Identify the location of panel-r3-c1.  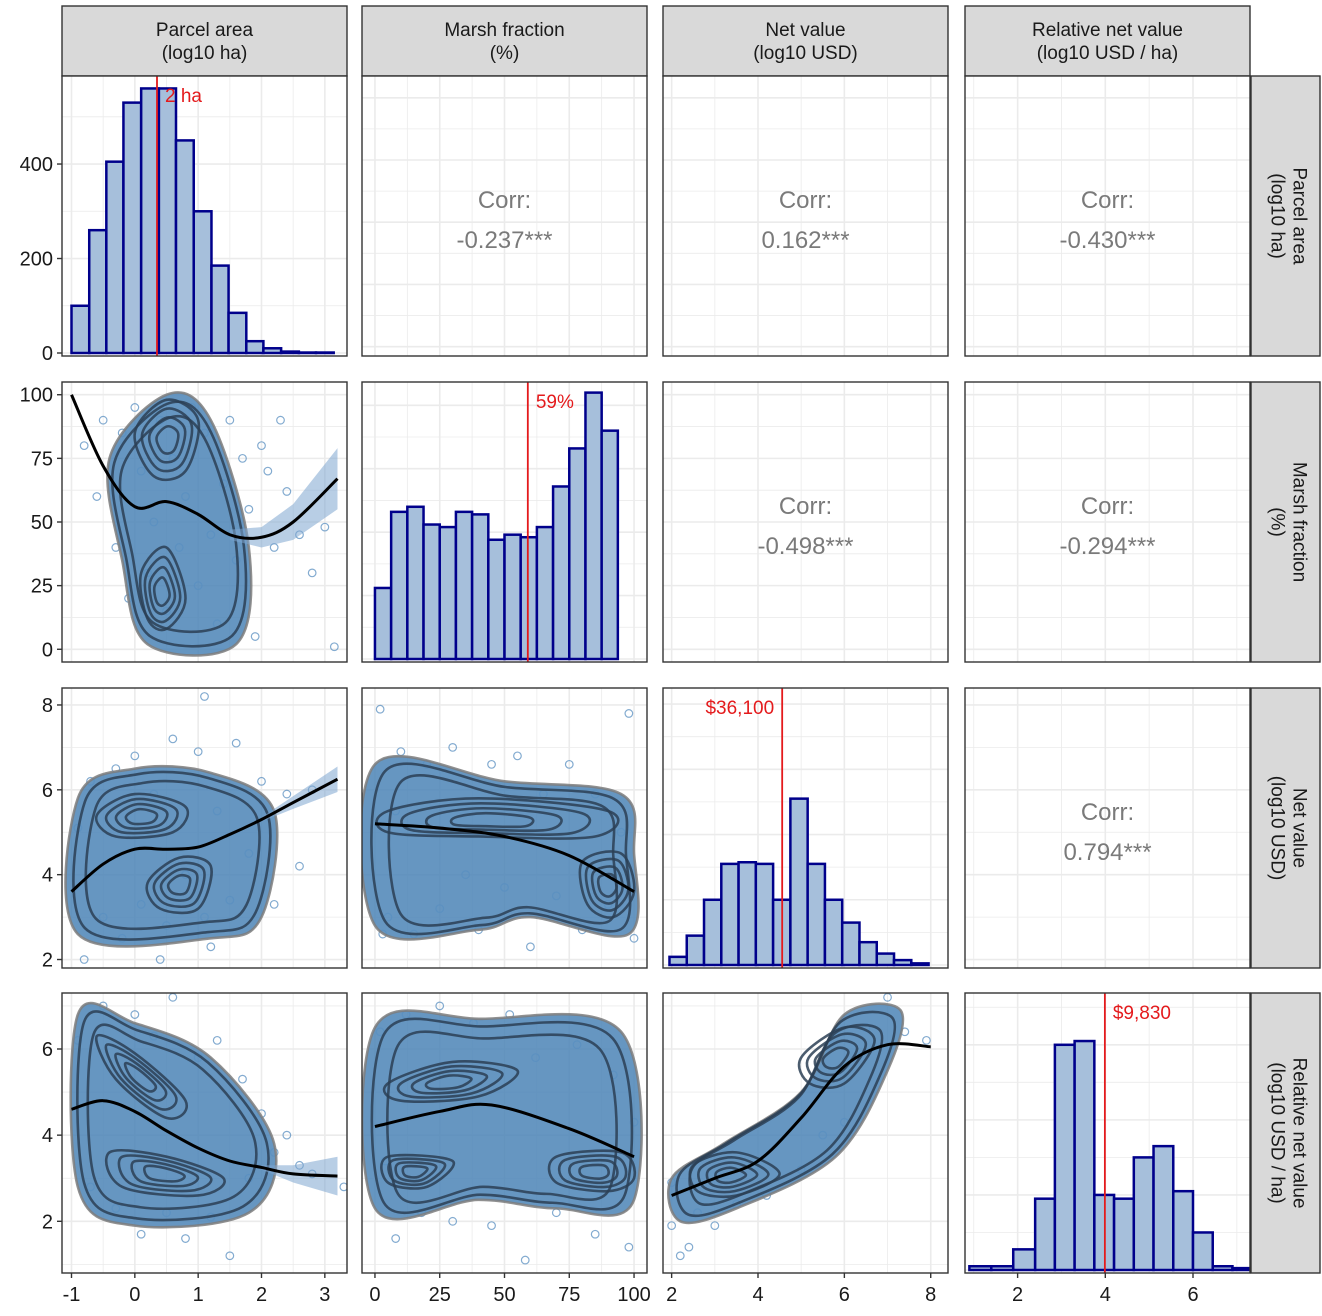
(504, 1133).